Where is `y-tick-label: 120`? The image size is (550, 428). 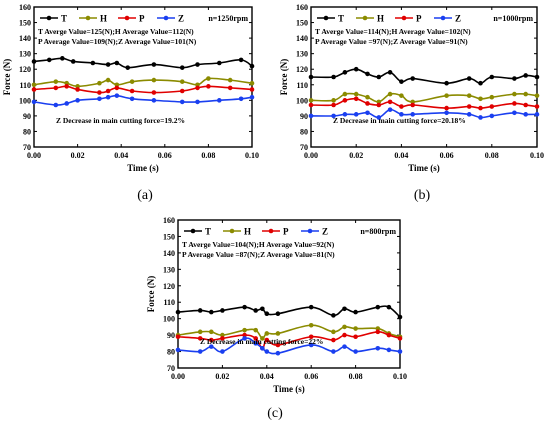
y-tick-label: 120 is located at coordinates (25, 69).